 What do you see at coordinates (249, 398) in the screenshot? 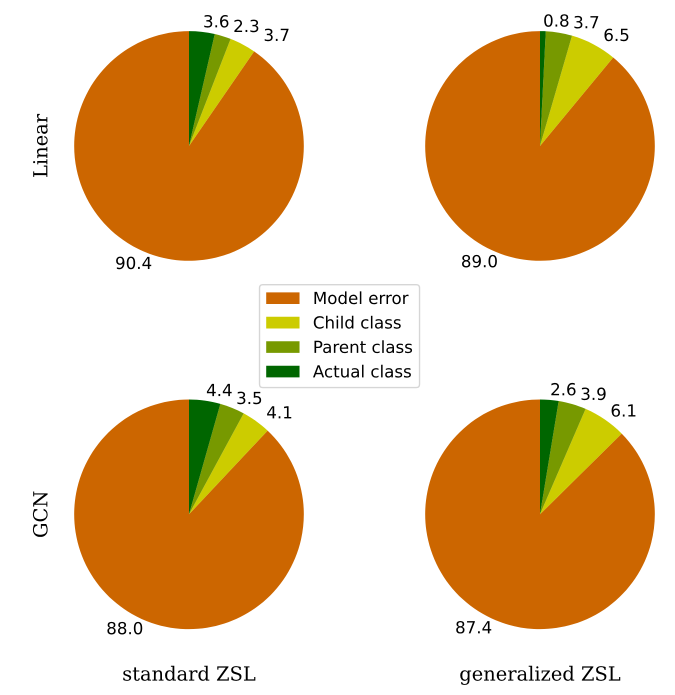
I see `data-label: 3.5` at bounding box center [249, 398].